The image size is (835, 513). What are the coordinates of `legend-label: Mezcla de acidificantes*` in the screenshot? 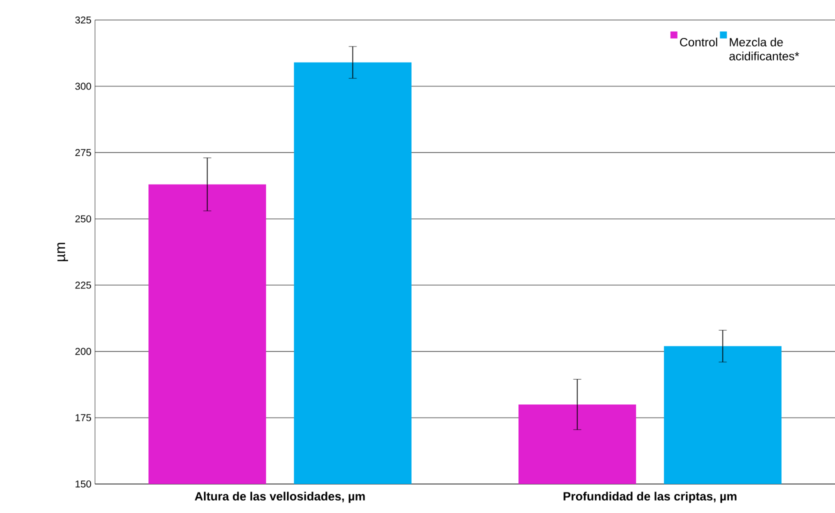 It's located at (764, 49).